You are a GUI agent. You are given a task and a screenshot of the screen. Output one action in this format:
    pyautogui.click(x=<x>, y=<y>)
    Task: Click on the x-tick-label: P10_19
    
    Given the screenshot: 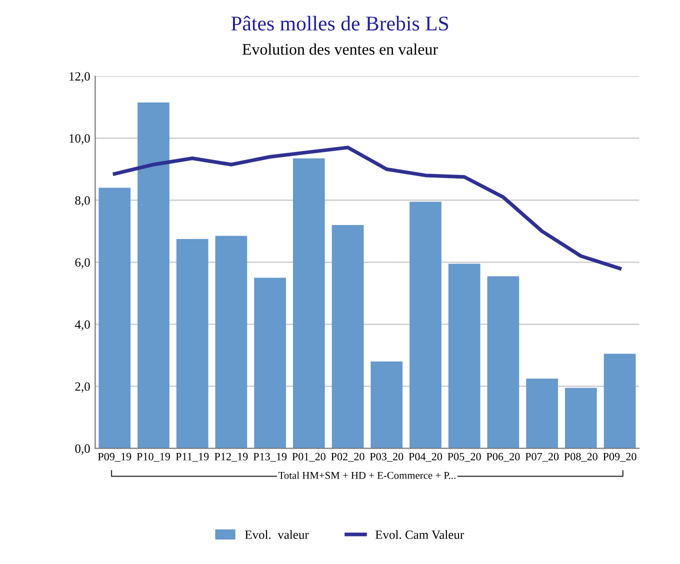 What is the action you would take?
    pyautogui.click(x=153, y=457)
    